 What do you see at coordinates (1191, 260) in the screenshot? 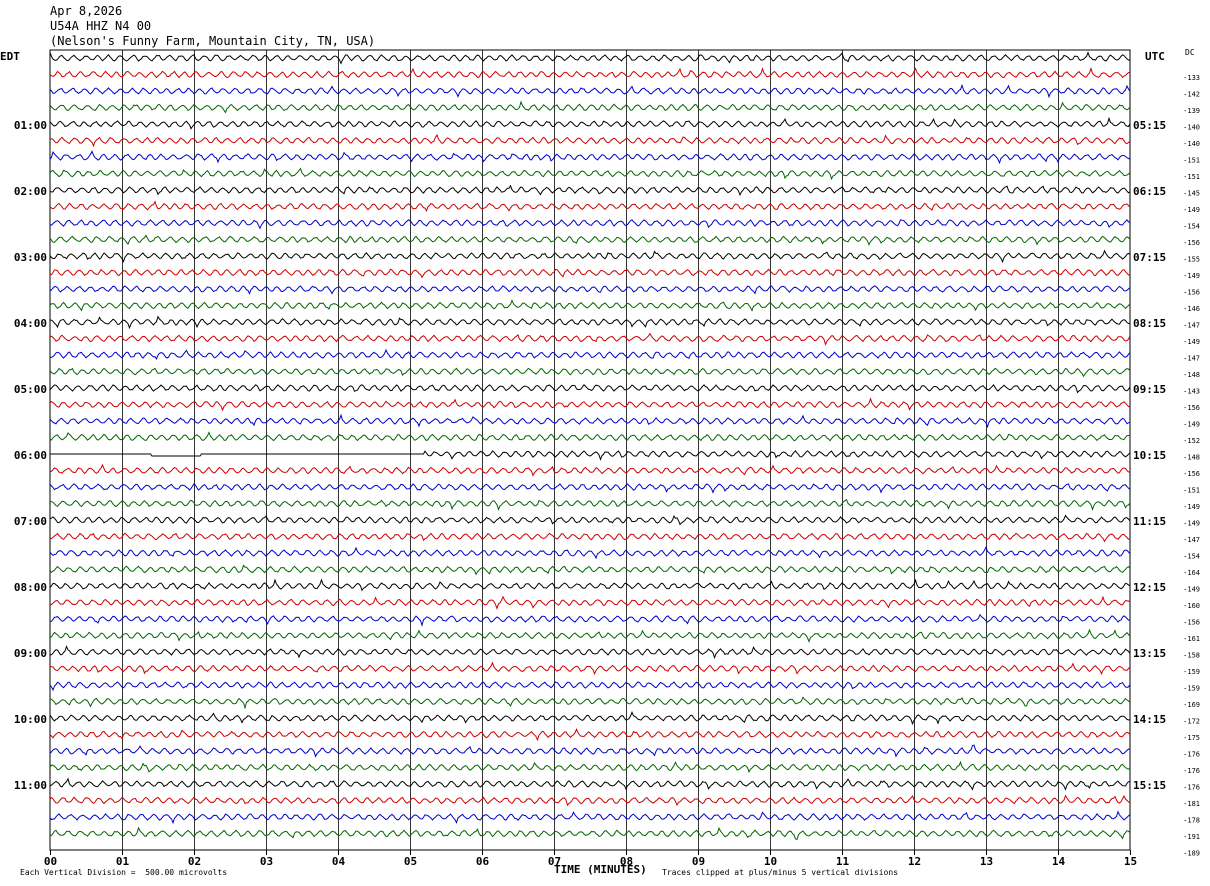
I see `dc-offset-label: -155` at bounding box center [1191, 260].